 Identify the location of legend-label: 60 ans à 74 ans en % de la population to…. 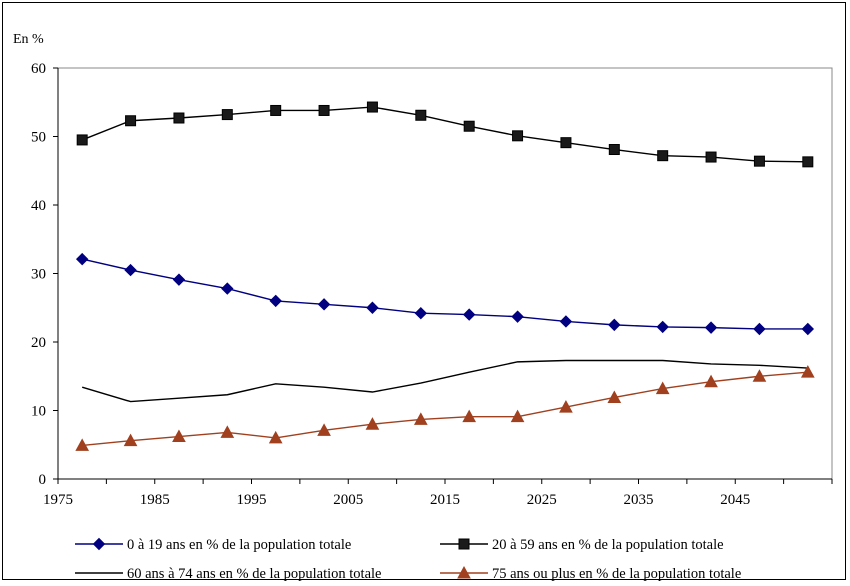
(254, 573).